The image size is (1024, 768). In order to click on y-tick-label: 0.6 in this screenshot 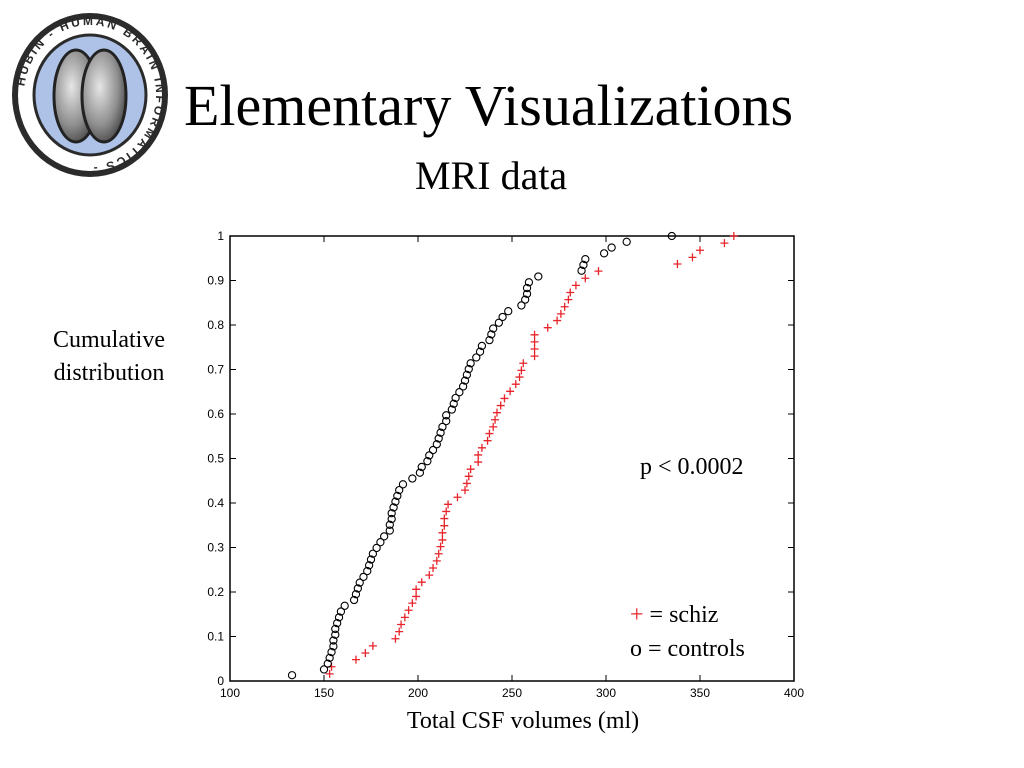, I will do `click(215, 414)`.